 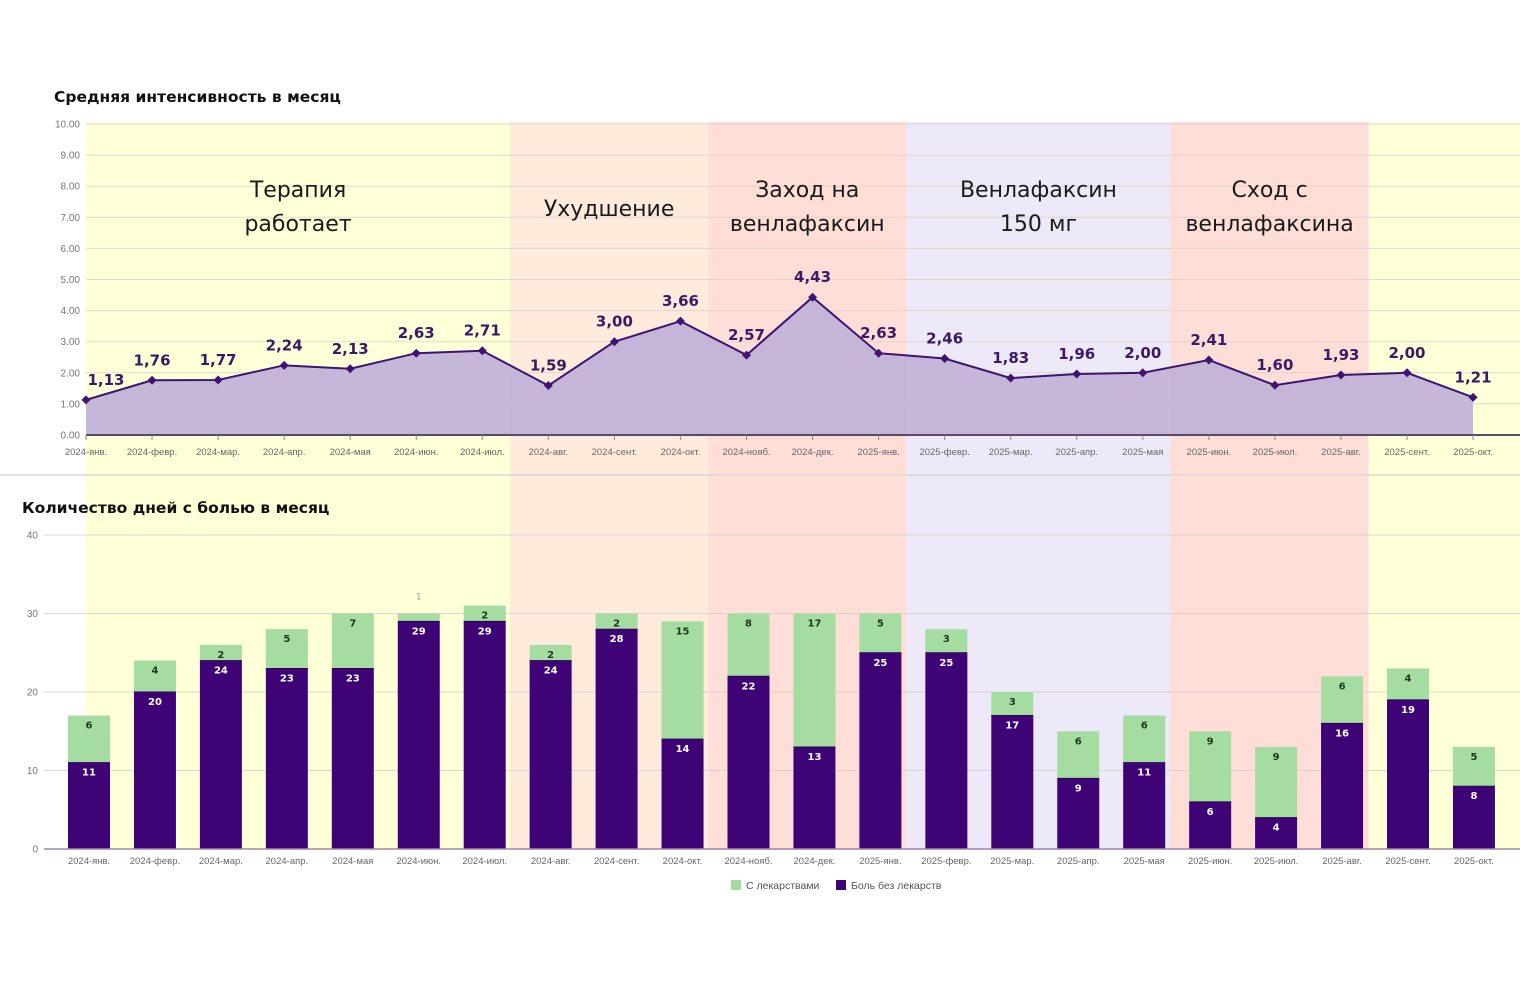 I want to click on intensity-value-label: 1,96, so click(x=1076, y=354).